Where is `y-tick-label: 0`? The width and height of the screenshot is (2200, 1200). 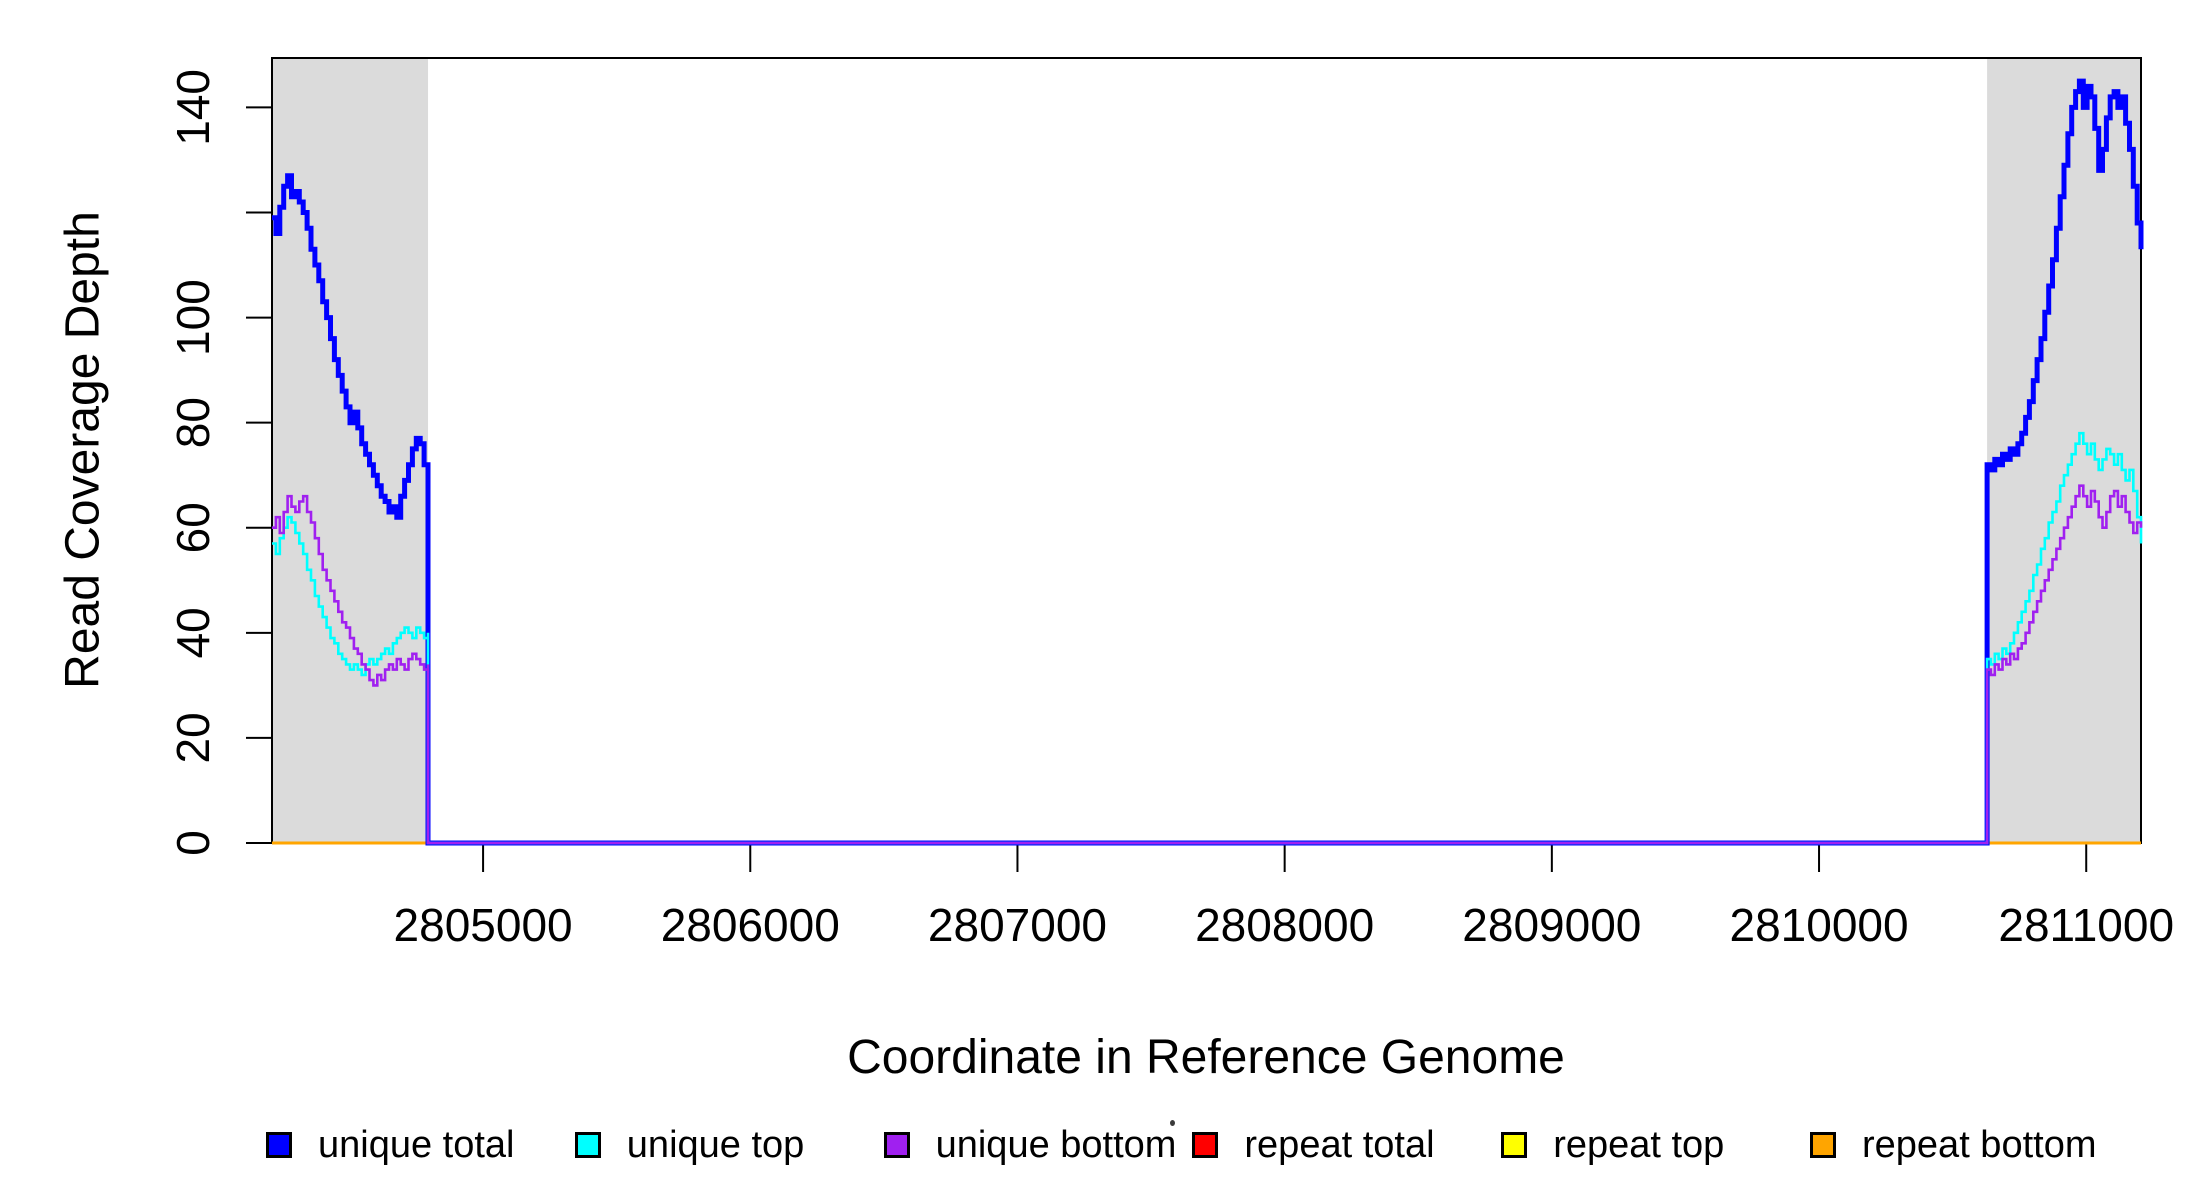 y-tick-label: 0 is located at coordinates (193, 843).